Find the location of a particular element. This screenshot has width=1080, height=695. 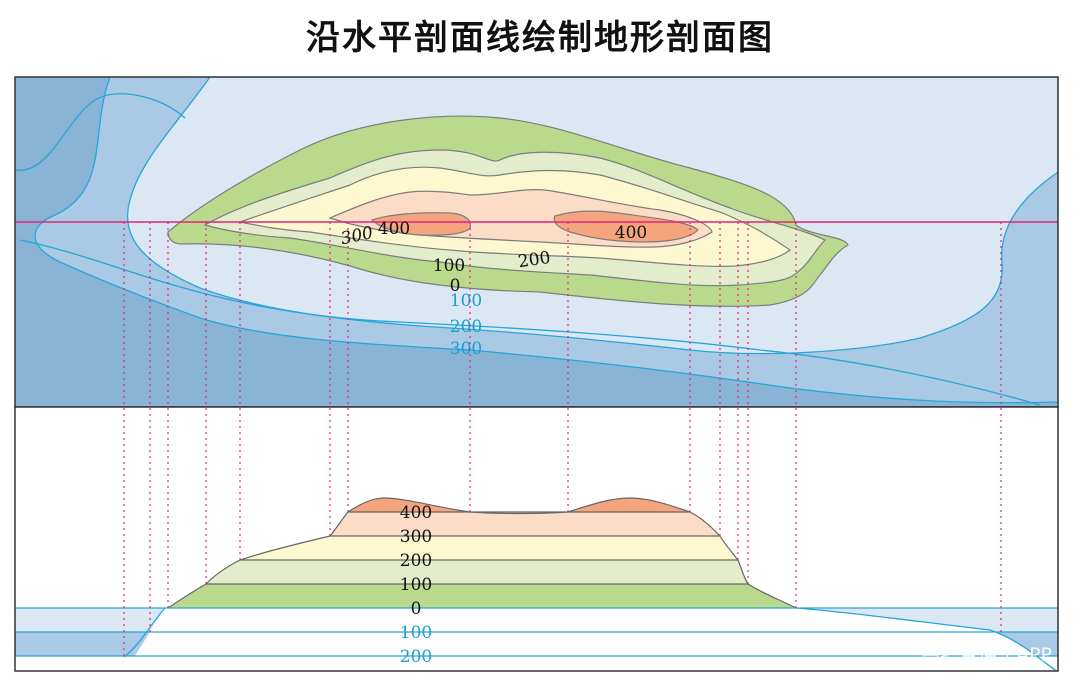

profile-land-400-peak-east is located at coordinates (629, 505).